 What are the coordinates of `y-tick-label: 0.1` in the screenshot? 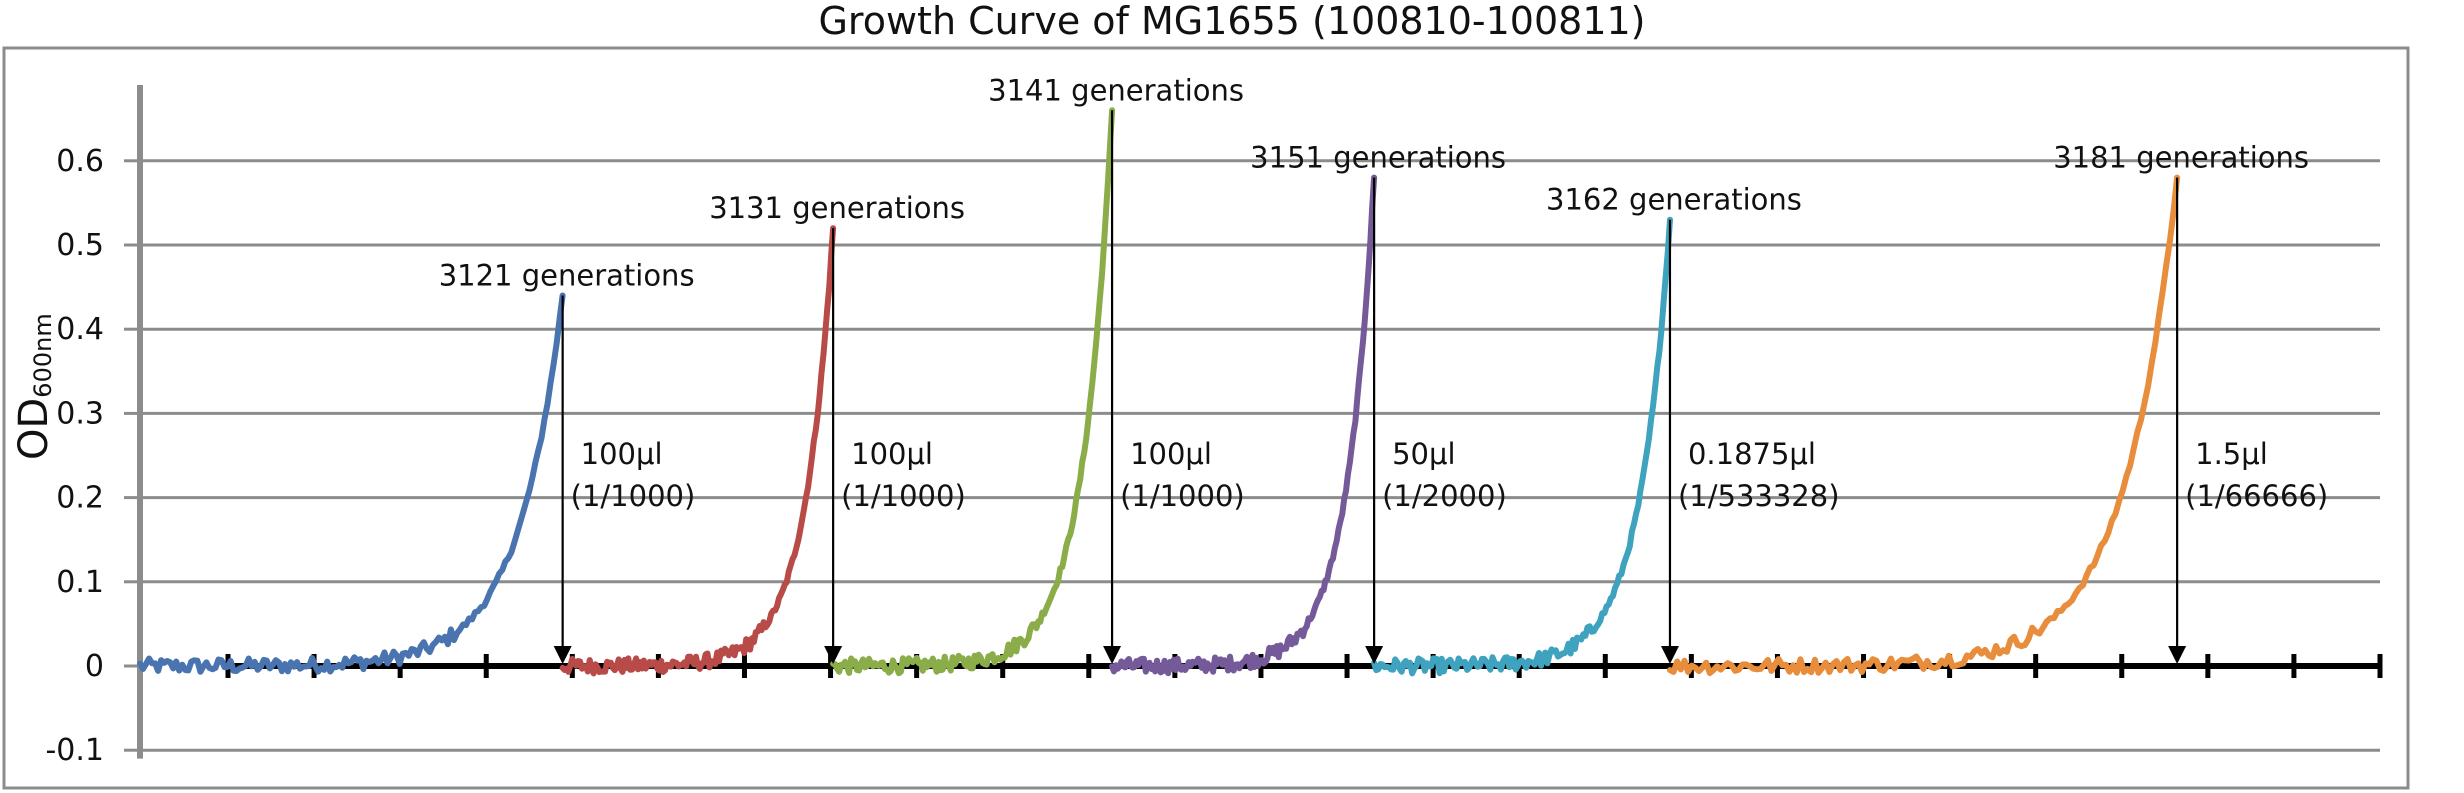 It's located at (80, 582).